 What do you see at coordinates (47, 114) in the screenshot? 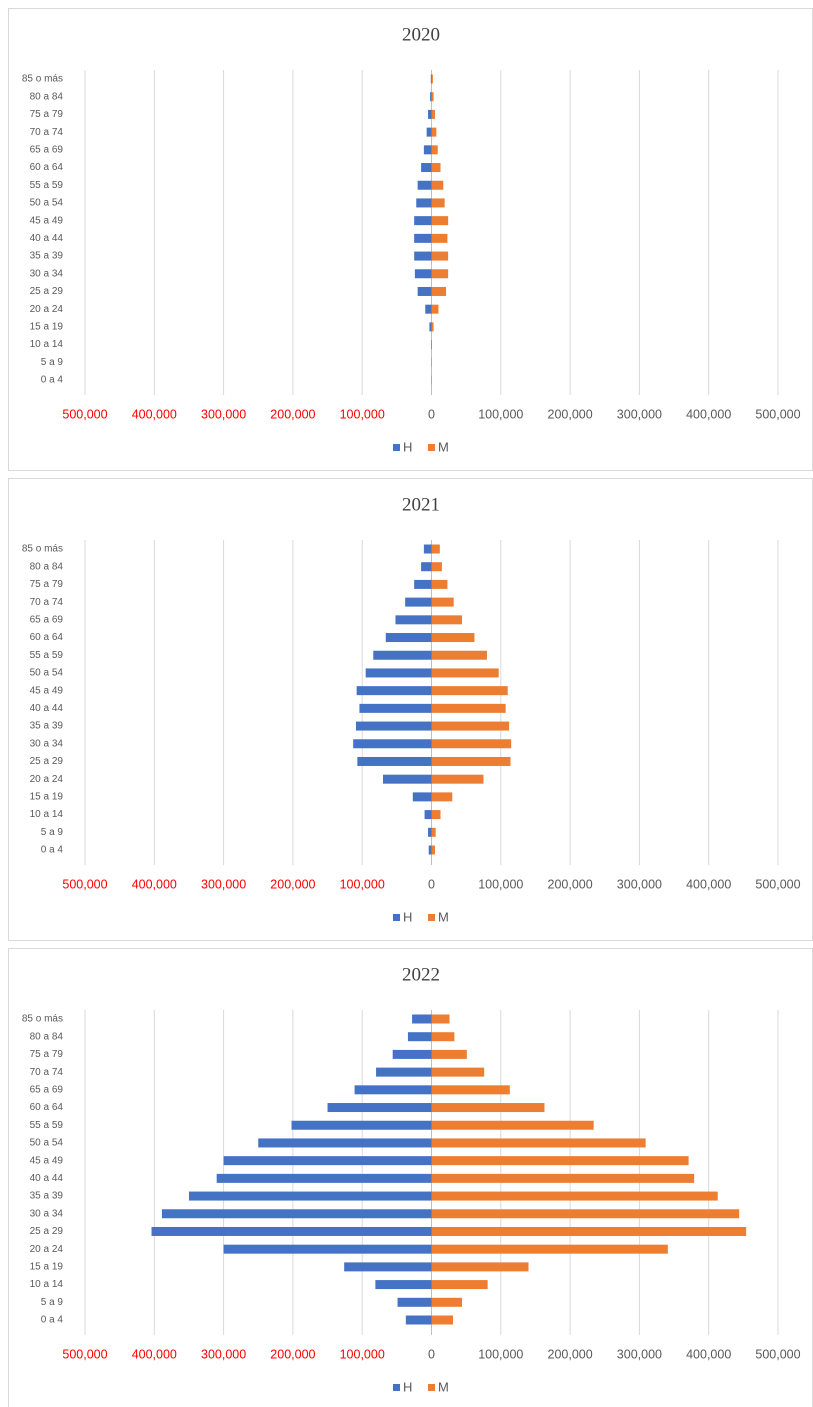
I see `y-tick-label: 75 a 79` at bounding box center [47, 114].